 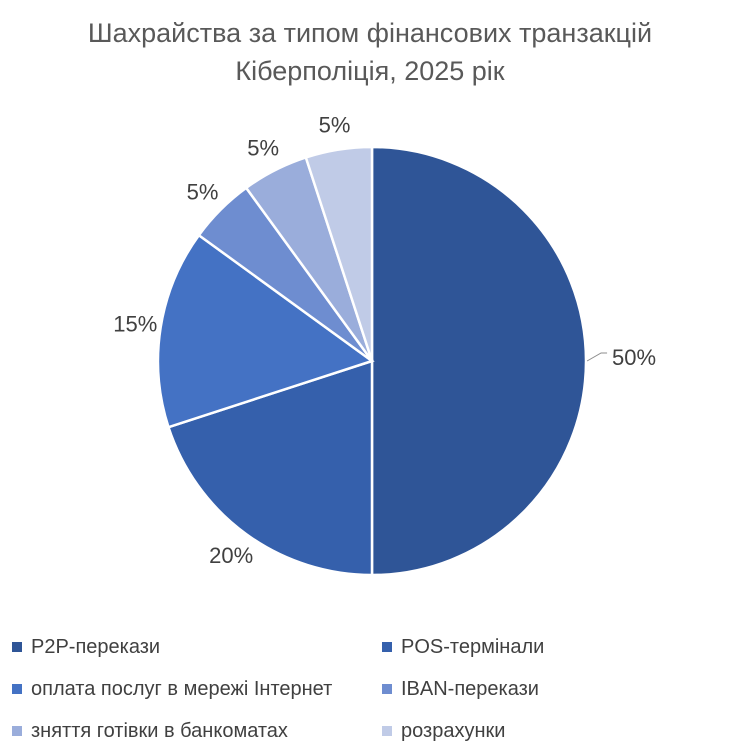 What do you see at coordinates (370, 71) in the screenshot?
I see `chart-subtitle: Кіберполіція, 2025 рік` at bounding box center [370, 71].